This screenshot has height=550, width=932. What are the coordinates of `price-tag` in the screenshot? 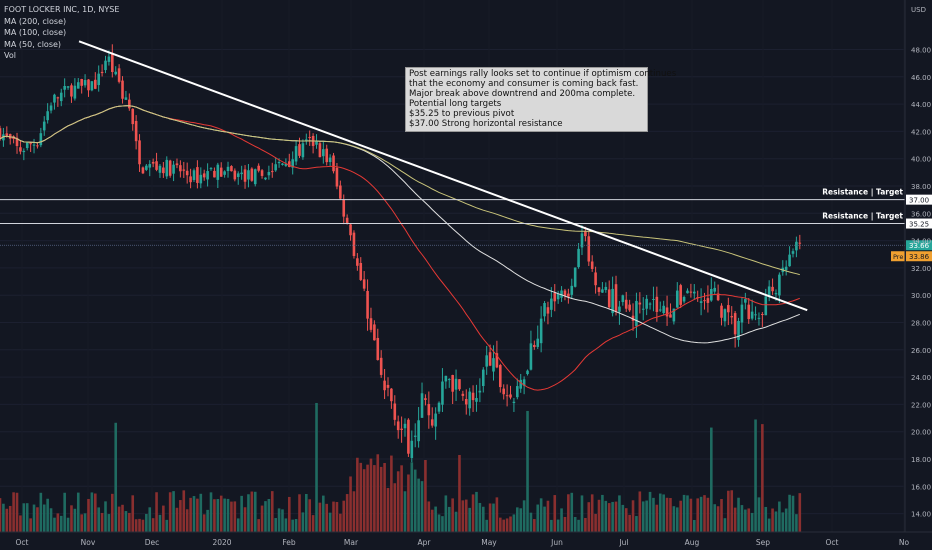 It's located at (919, 199).